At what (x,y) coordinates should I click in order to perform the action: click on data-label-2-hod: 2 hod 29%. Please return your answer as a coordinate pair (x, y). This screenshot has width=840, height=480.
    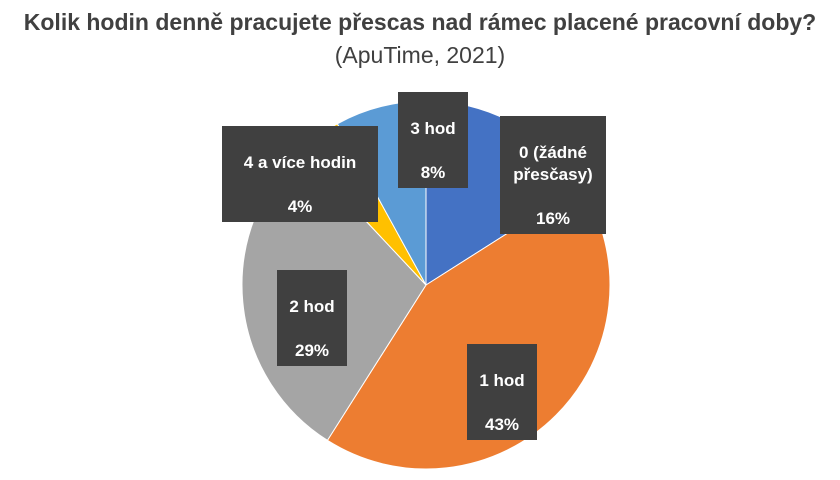
    Looking at the image, I should click on (312, 318).